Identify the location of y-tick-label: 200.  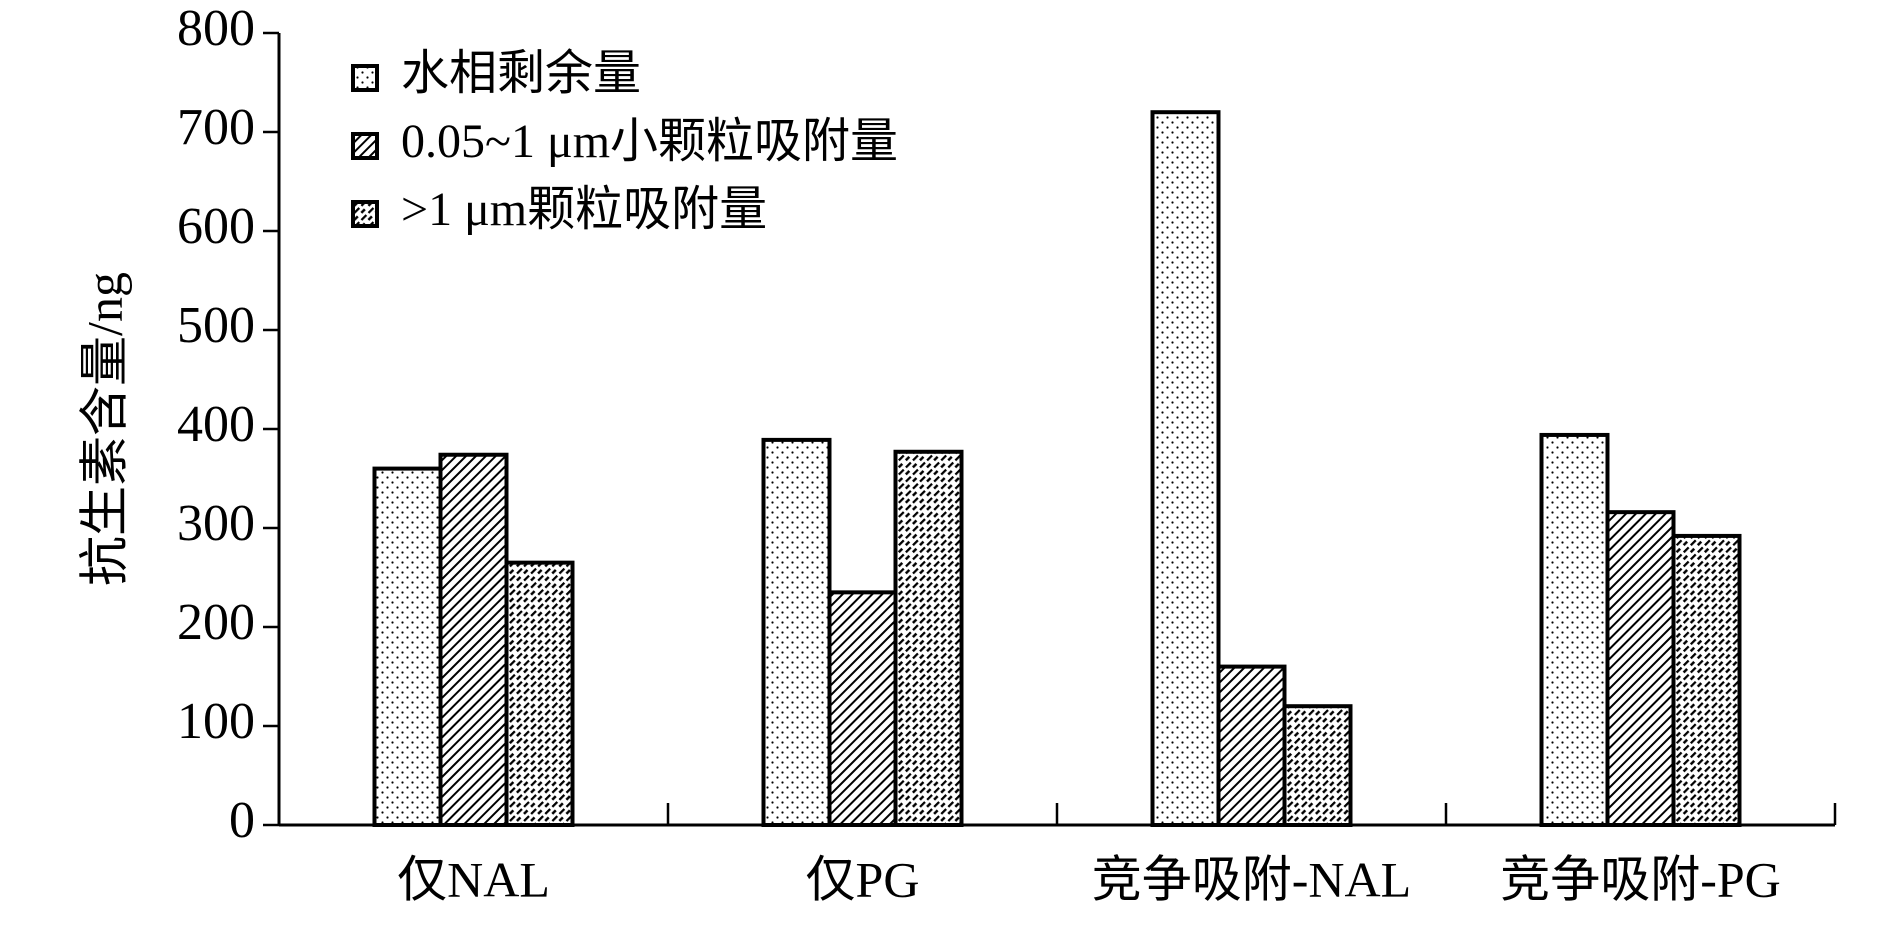
(216, 622).